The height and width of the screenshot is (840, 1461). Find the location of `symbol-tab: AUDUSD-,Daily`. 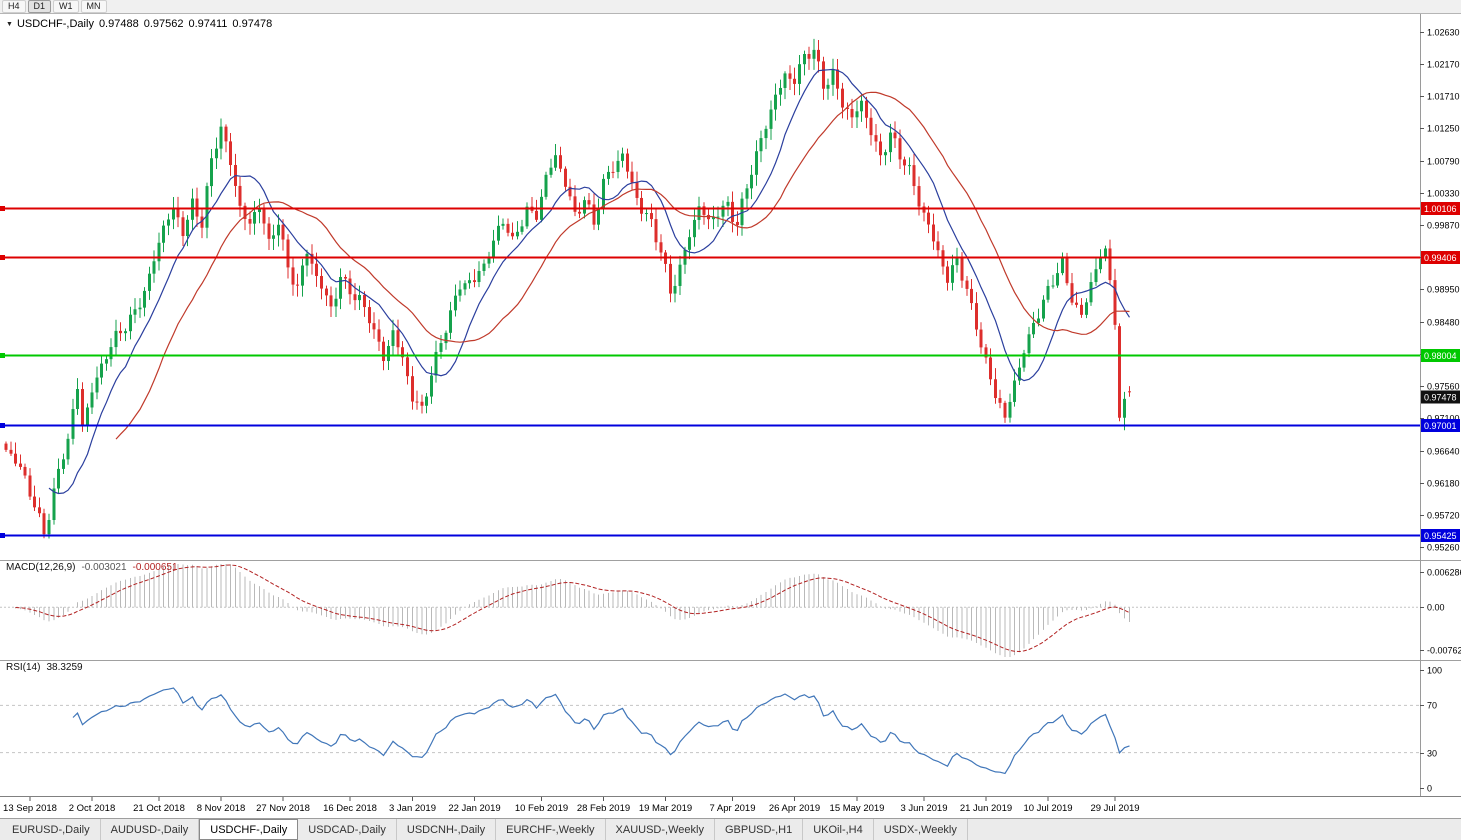

symbol-tab: AUDUSD-,Daily is located at coordinates (150, 829).